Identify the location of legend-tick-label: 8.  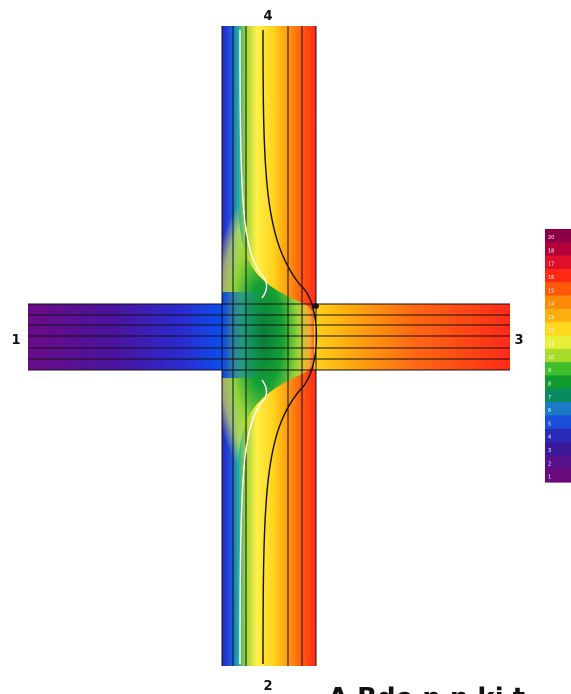
(549, 384).